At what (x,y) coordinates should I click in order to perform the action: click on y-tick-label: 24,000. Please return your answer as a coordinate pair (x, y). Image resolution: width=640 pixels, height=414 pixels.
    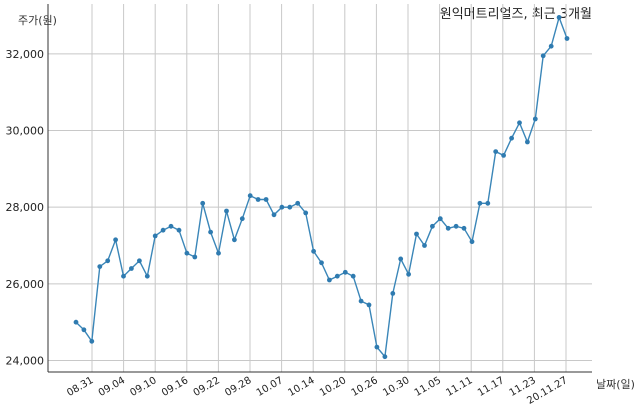
    Looking at the image, I should click on (25, 361).